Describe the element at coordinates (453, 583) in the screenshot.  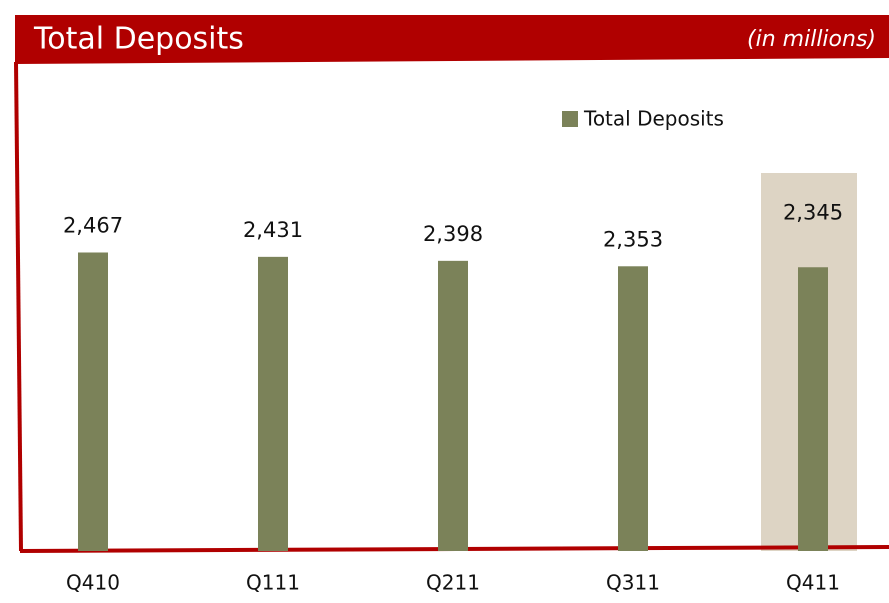
I see `x-tick-label: Q211` at that location.